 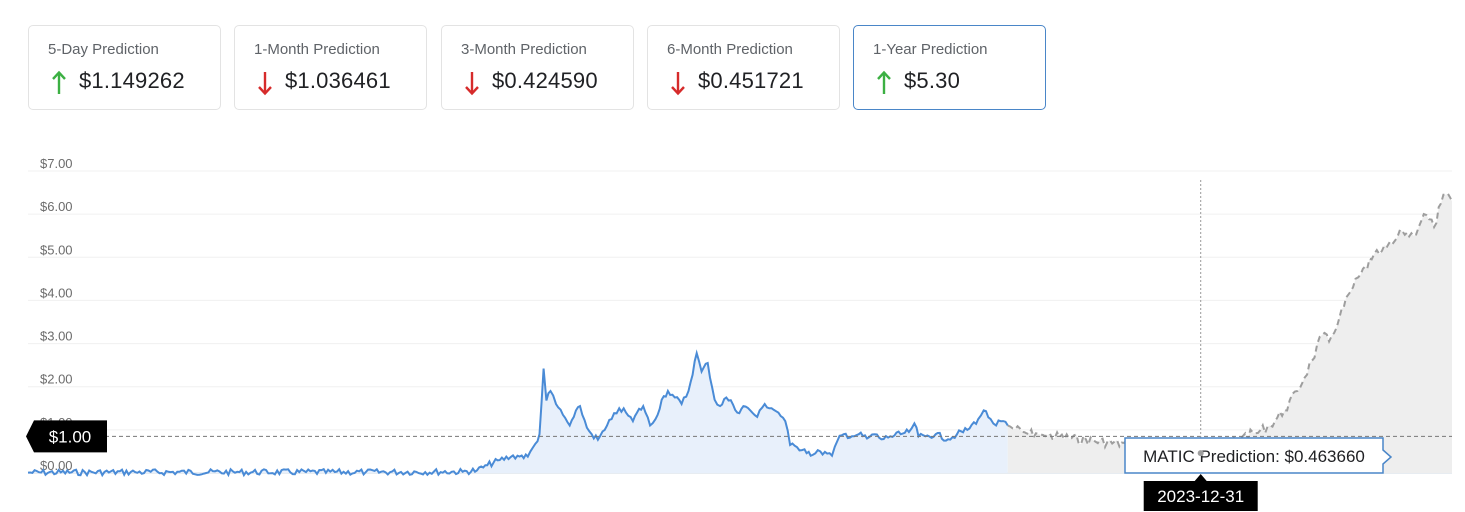 What do you see at coordinates (932, 80) in the screenshot?
I see `card-value: $5.30` at bounding box center [932, 80].